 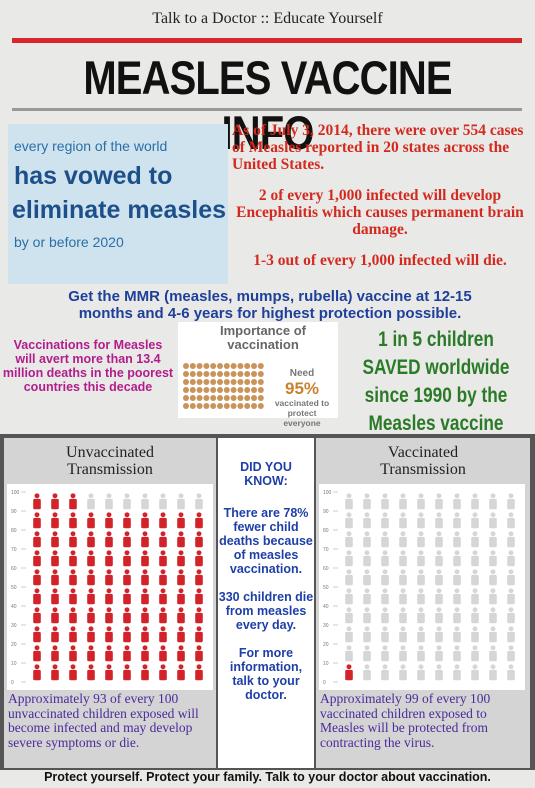 What do you see at coordinates (14, 550) in the screenshot?
I see `tick-label: 70` at bounding box center [14, 550].